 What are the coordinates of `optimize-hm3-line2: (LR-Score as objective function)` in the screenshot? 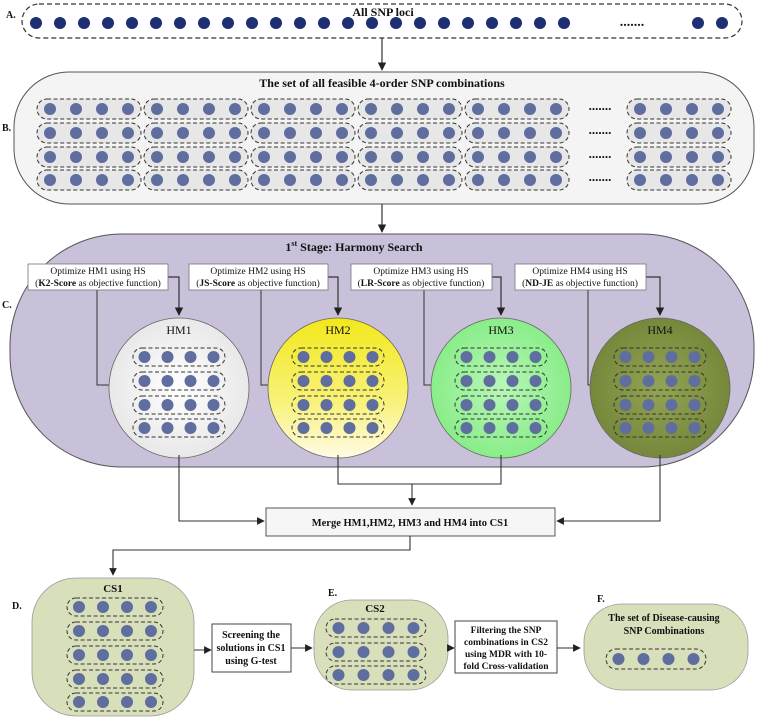 It's located at (421, 283).